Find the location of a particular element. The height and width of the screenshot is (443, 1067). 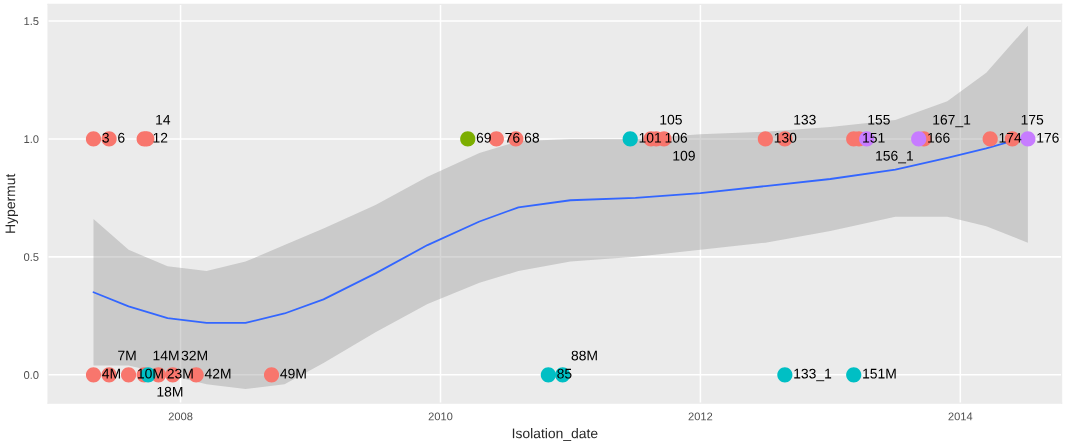

annotation: 68 is located at coordinates (532, 137).